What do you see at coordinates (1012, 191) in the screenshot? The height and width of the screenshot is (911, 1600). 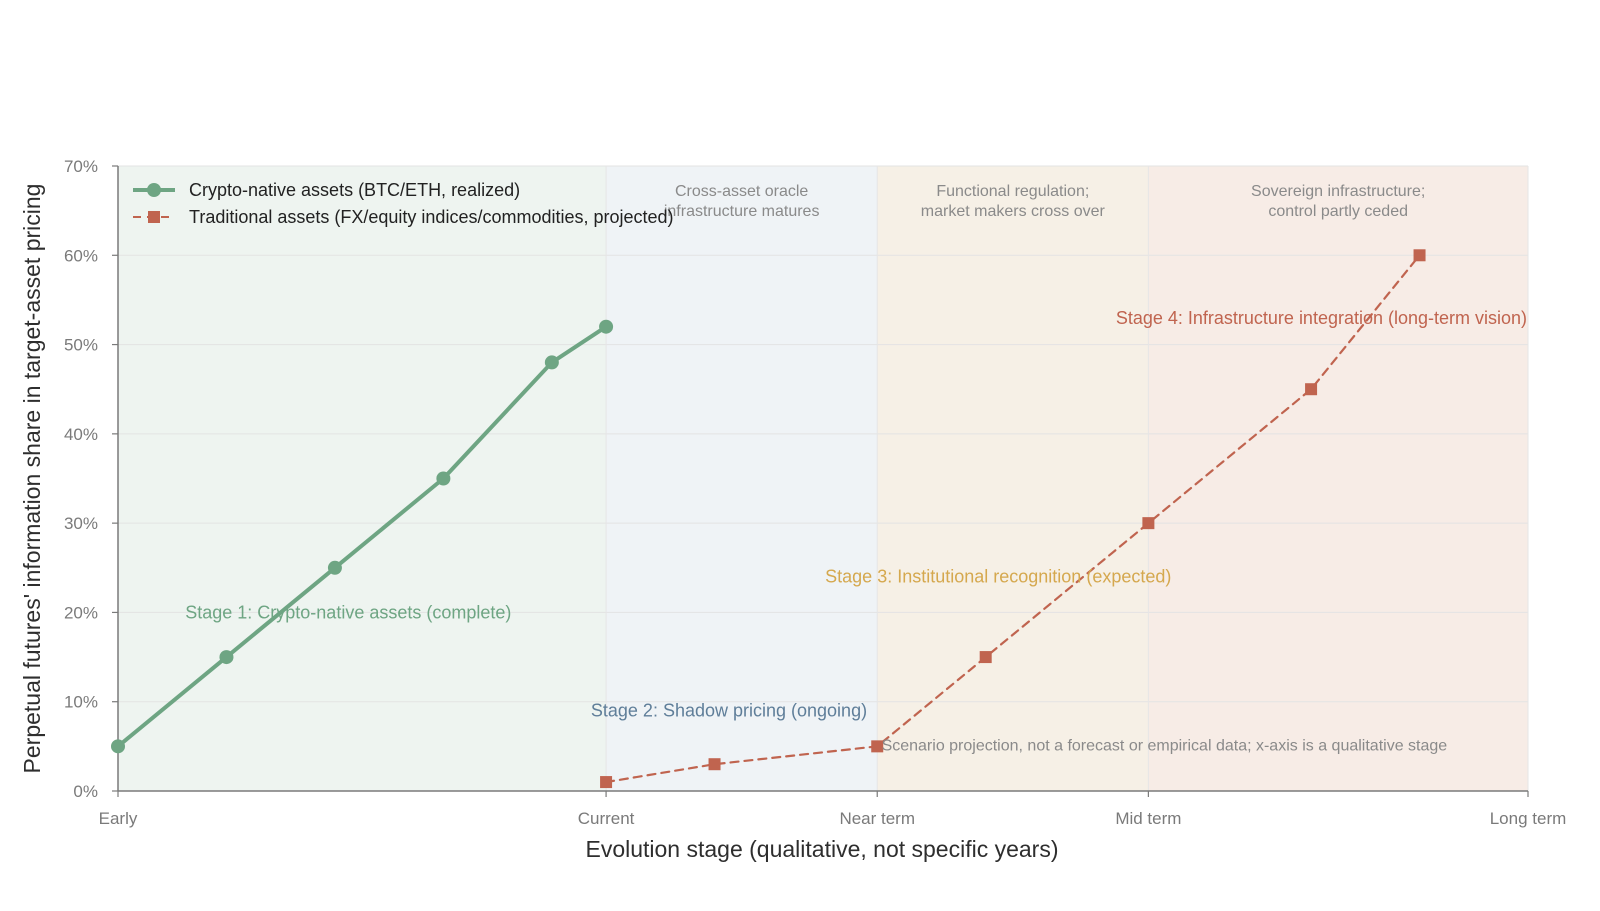 I see `stage-note-line: Functional regulation;` at bounding box center [1012, 191].